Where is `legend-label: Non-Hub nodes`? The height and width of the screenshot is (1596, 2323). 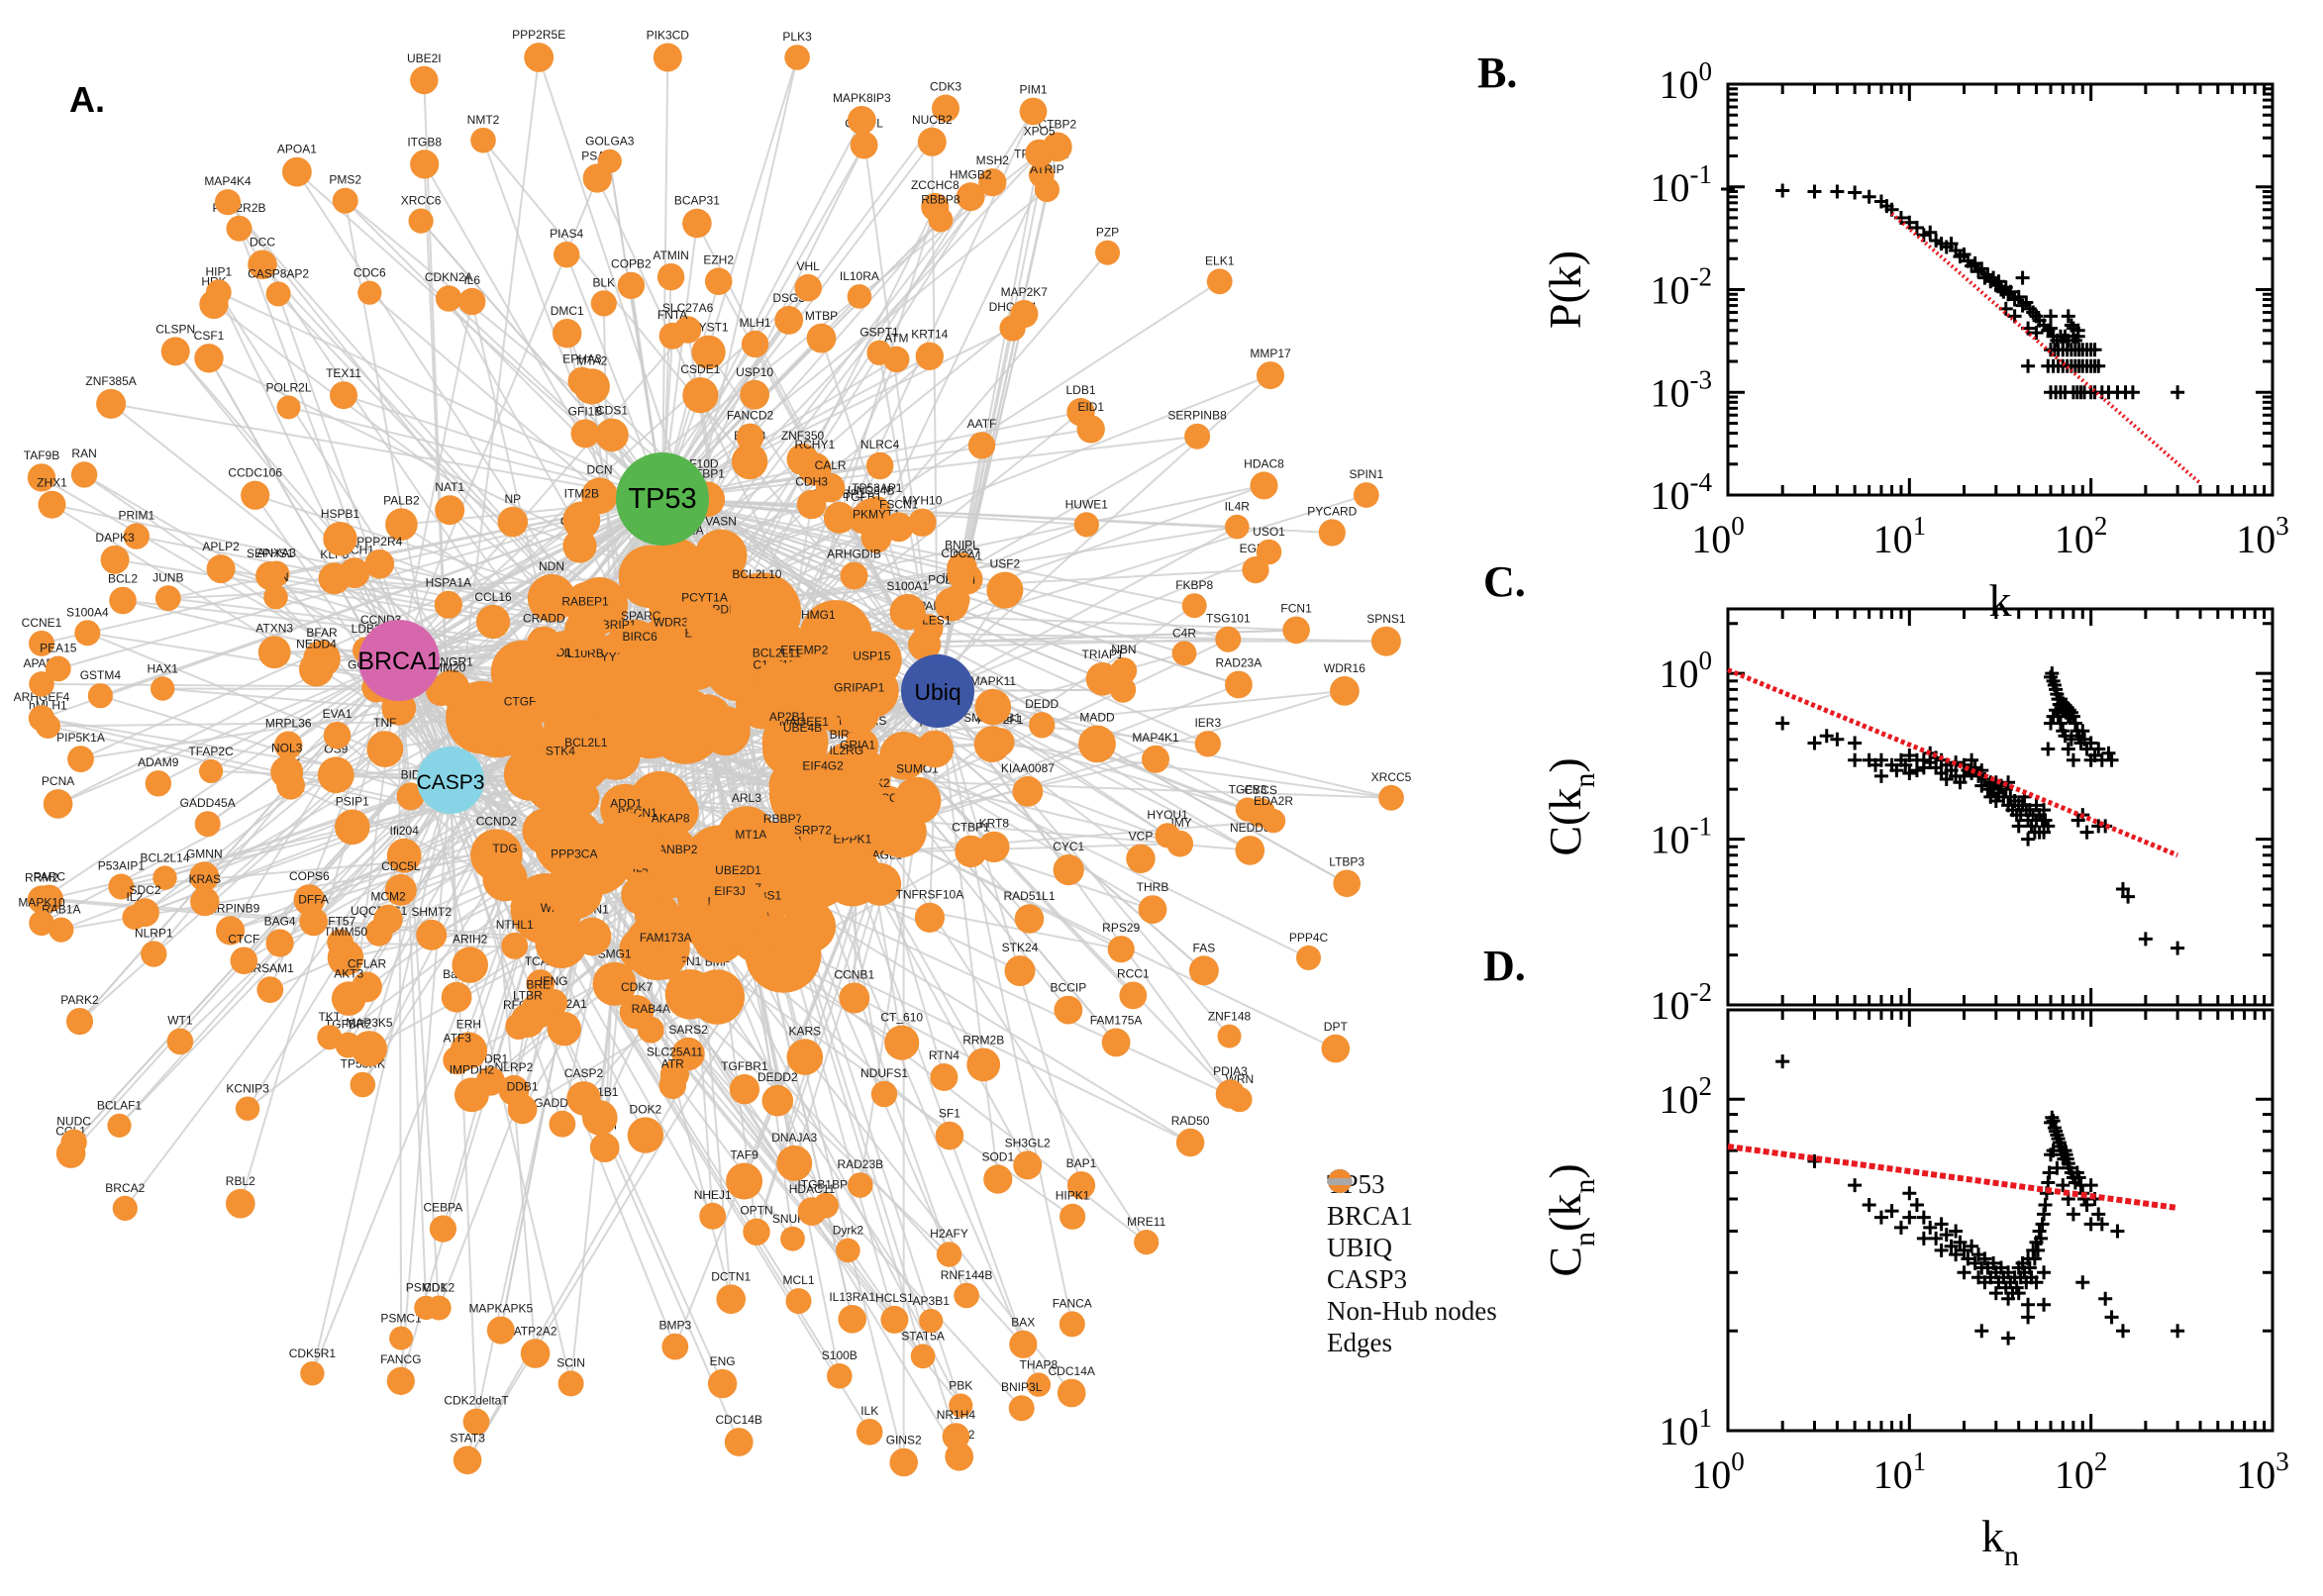 legend-label: Non-Hub nodes is located at coordinates (1412, 1310).